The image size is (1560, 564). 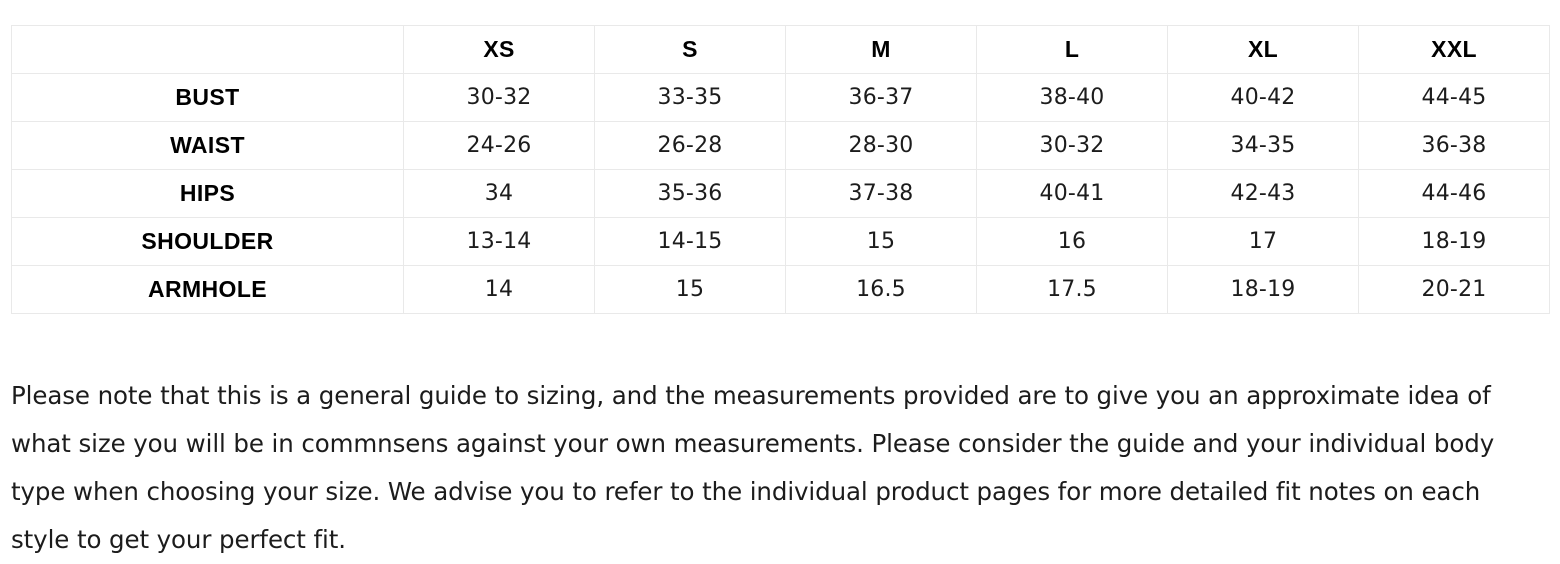 What do you see at coordinates (499, 49) in the screenshot?
I see `size-column-header-xs: XS` at bounding box center [499, 49].